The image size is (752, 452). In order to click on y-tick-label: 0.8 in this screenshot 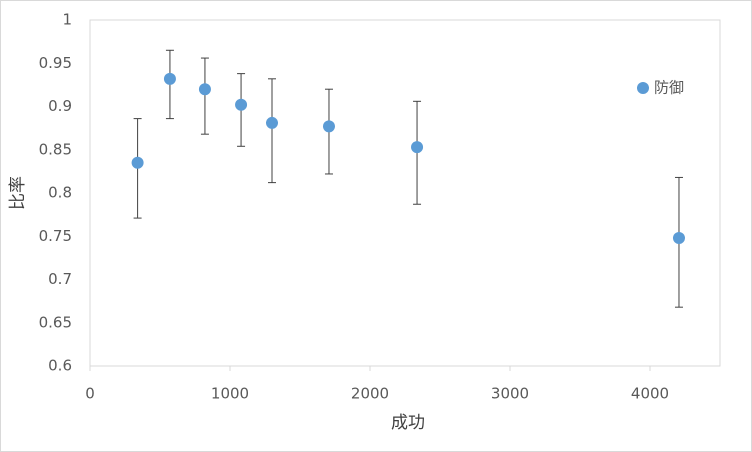, I will do `click(60, 193)`.